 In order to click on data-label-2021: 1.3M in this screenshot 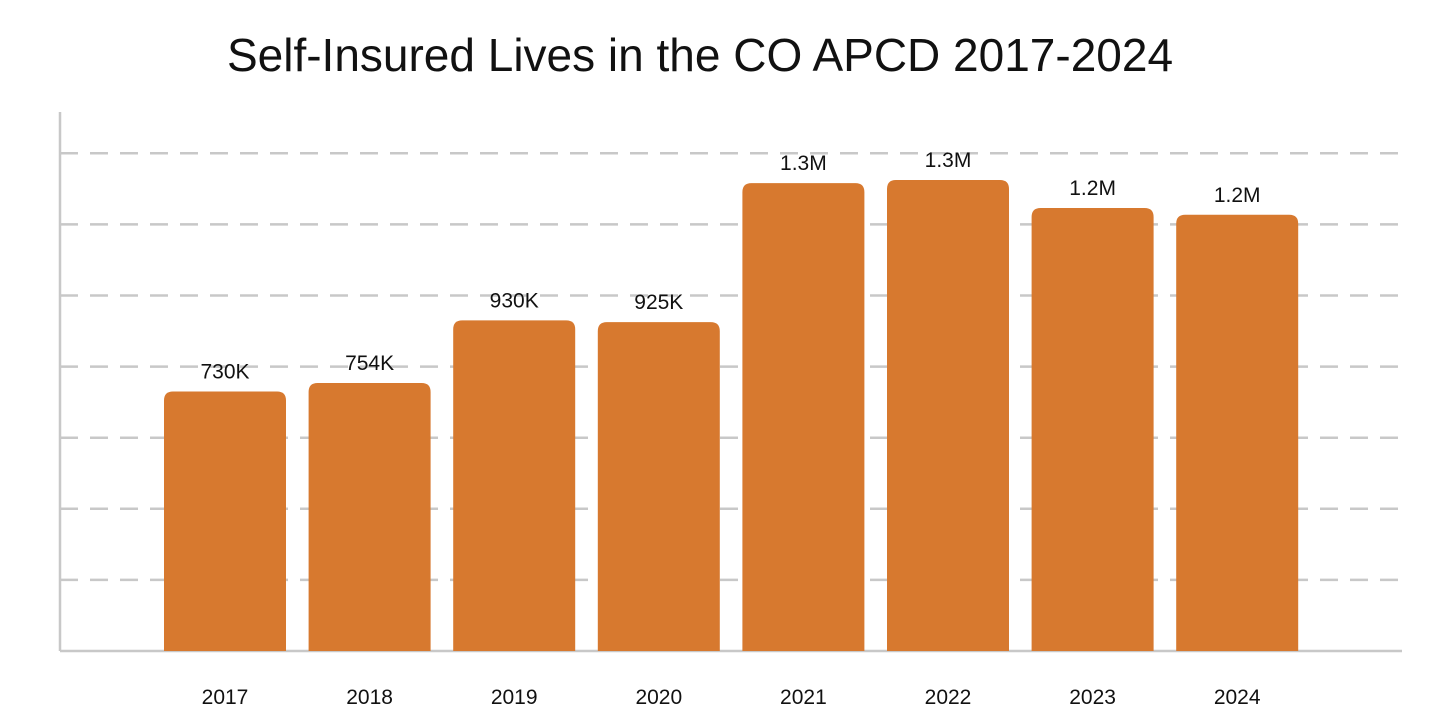, I will do `click(803, 163)`.